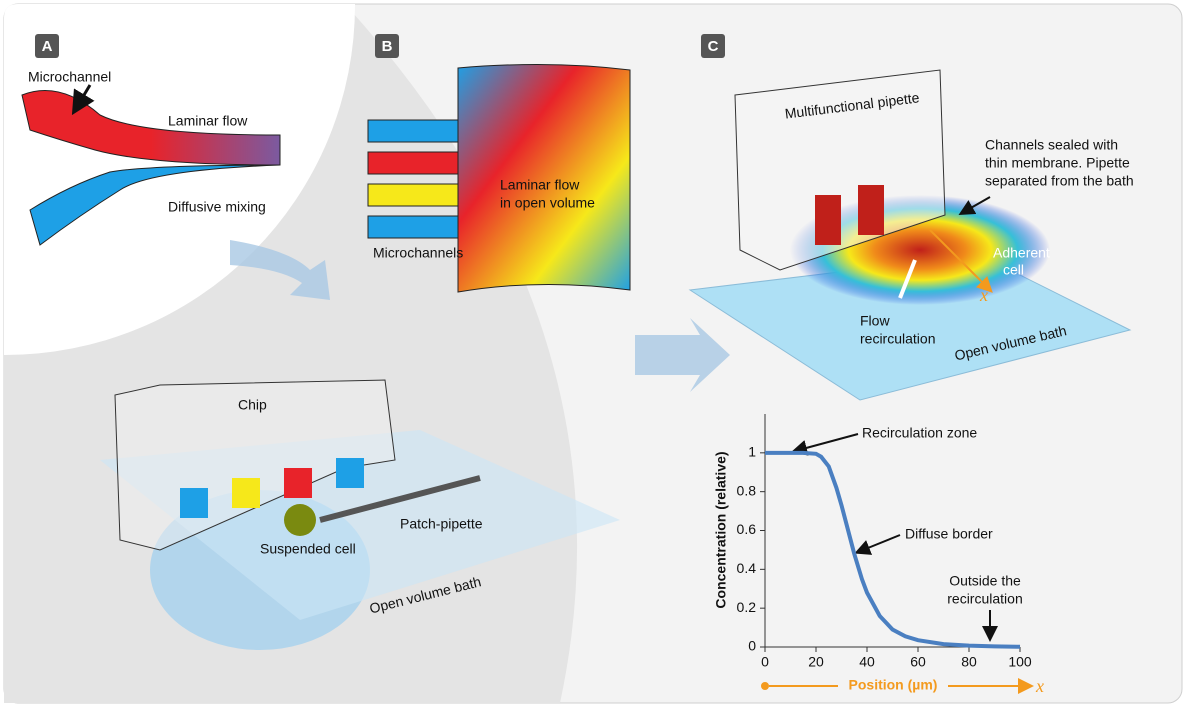 This screenshot has height=713, width=1187. Describe the element at coordinates (1020, 662) in the screenshot. I see `x-tick-label: 100` at that location.